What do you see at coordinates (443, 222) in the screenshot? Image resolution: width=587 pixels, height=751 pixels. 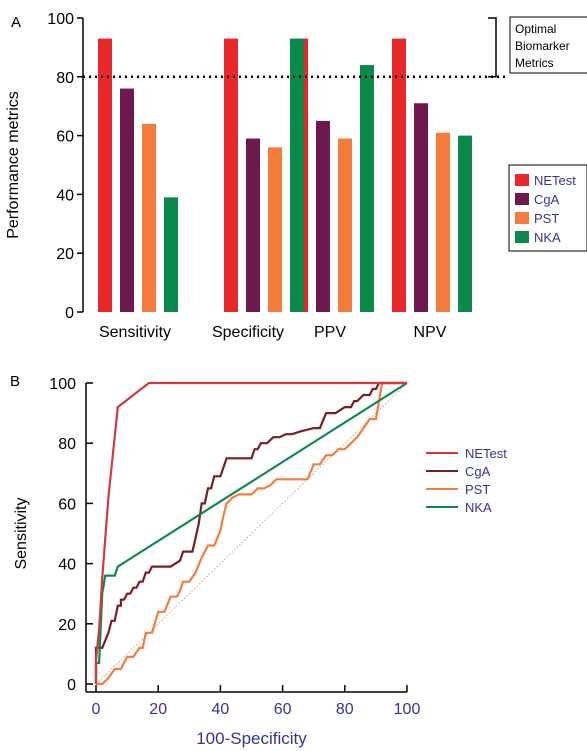 I see `bar-pst-npv` at bounding box center [443, 222].